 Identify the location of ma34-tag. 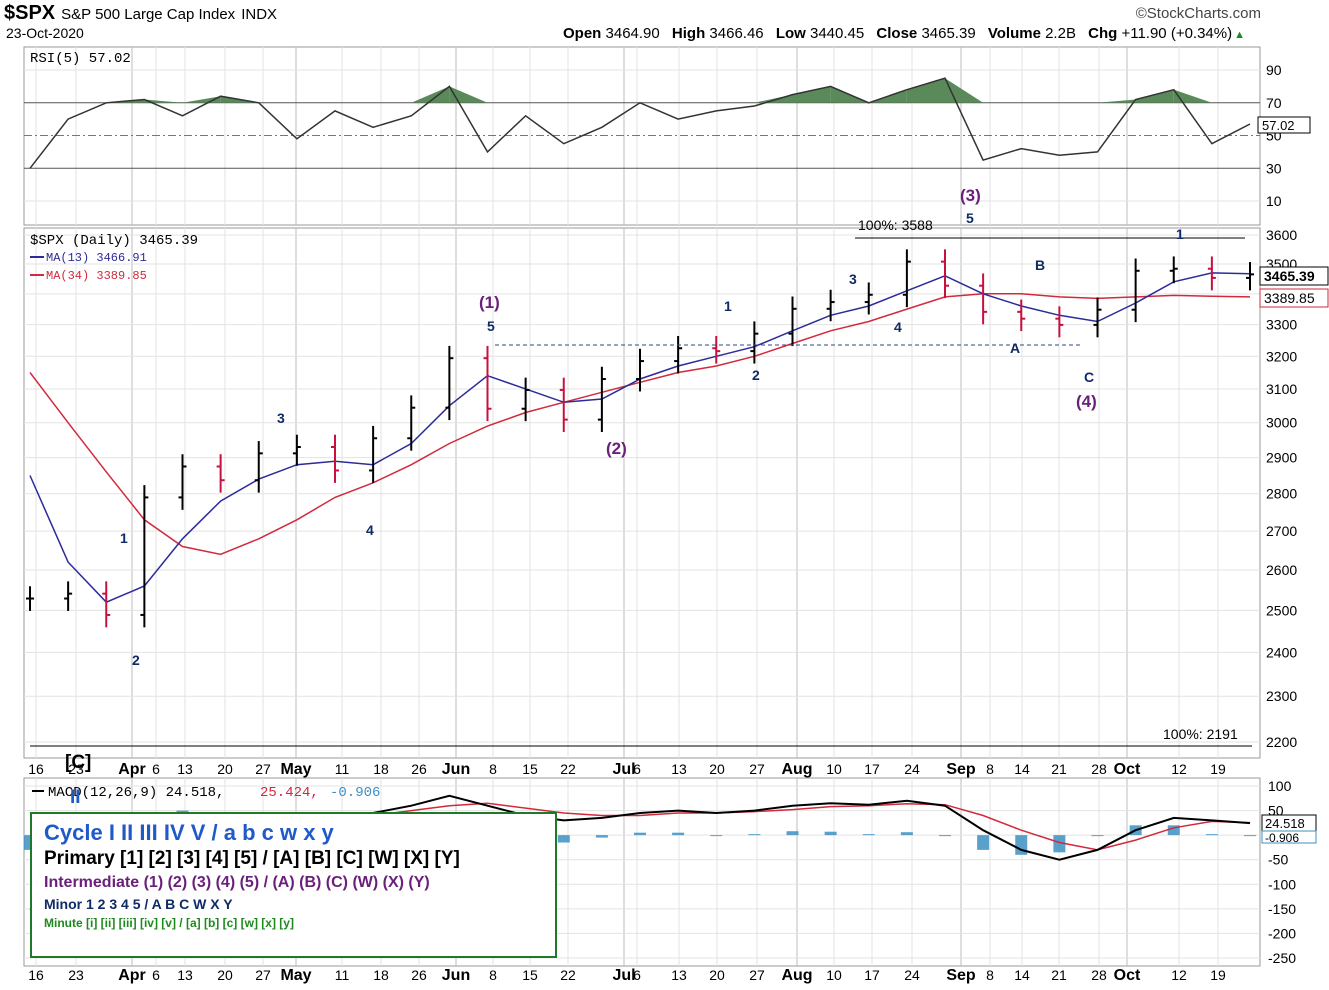
(1294, 298).